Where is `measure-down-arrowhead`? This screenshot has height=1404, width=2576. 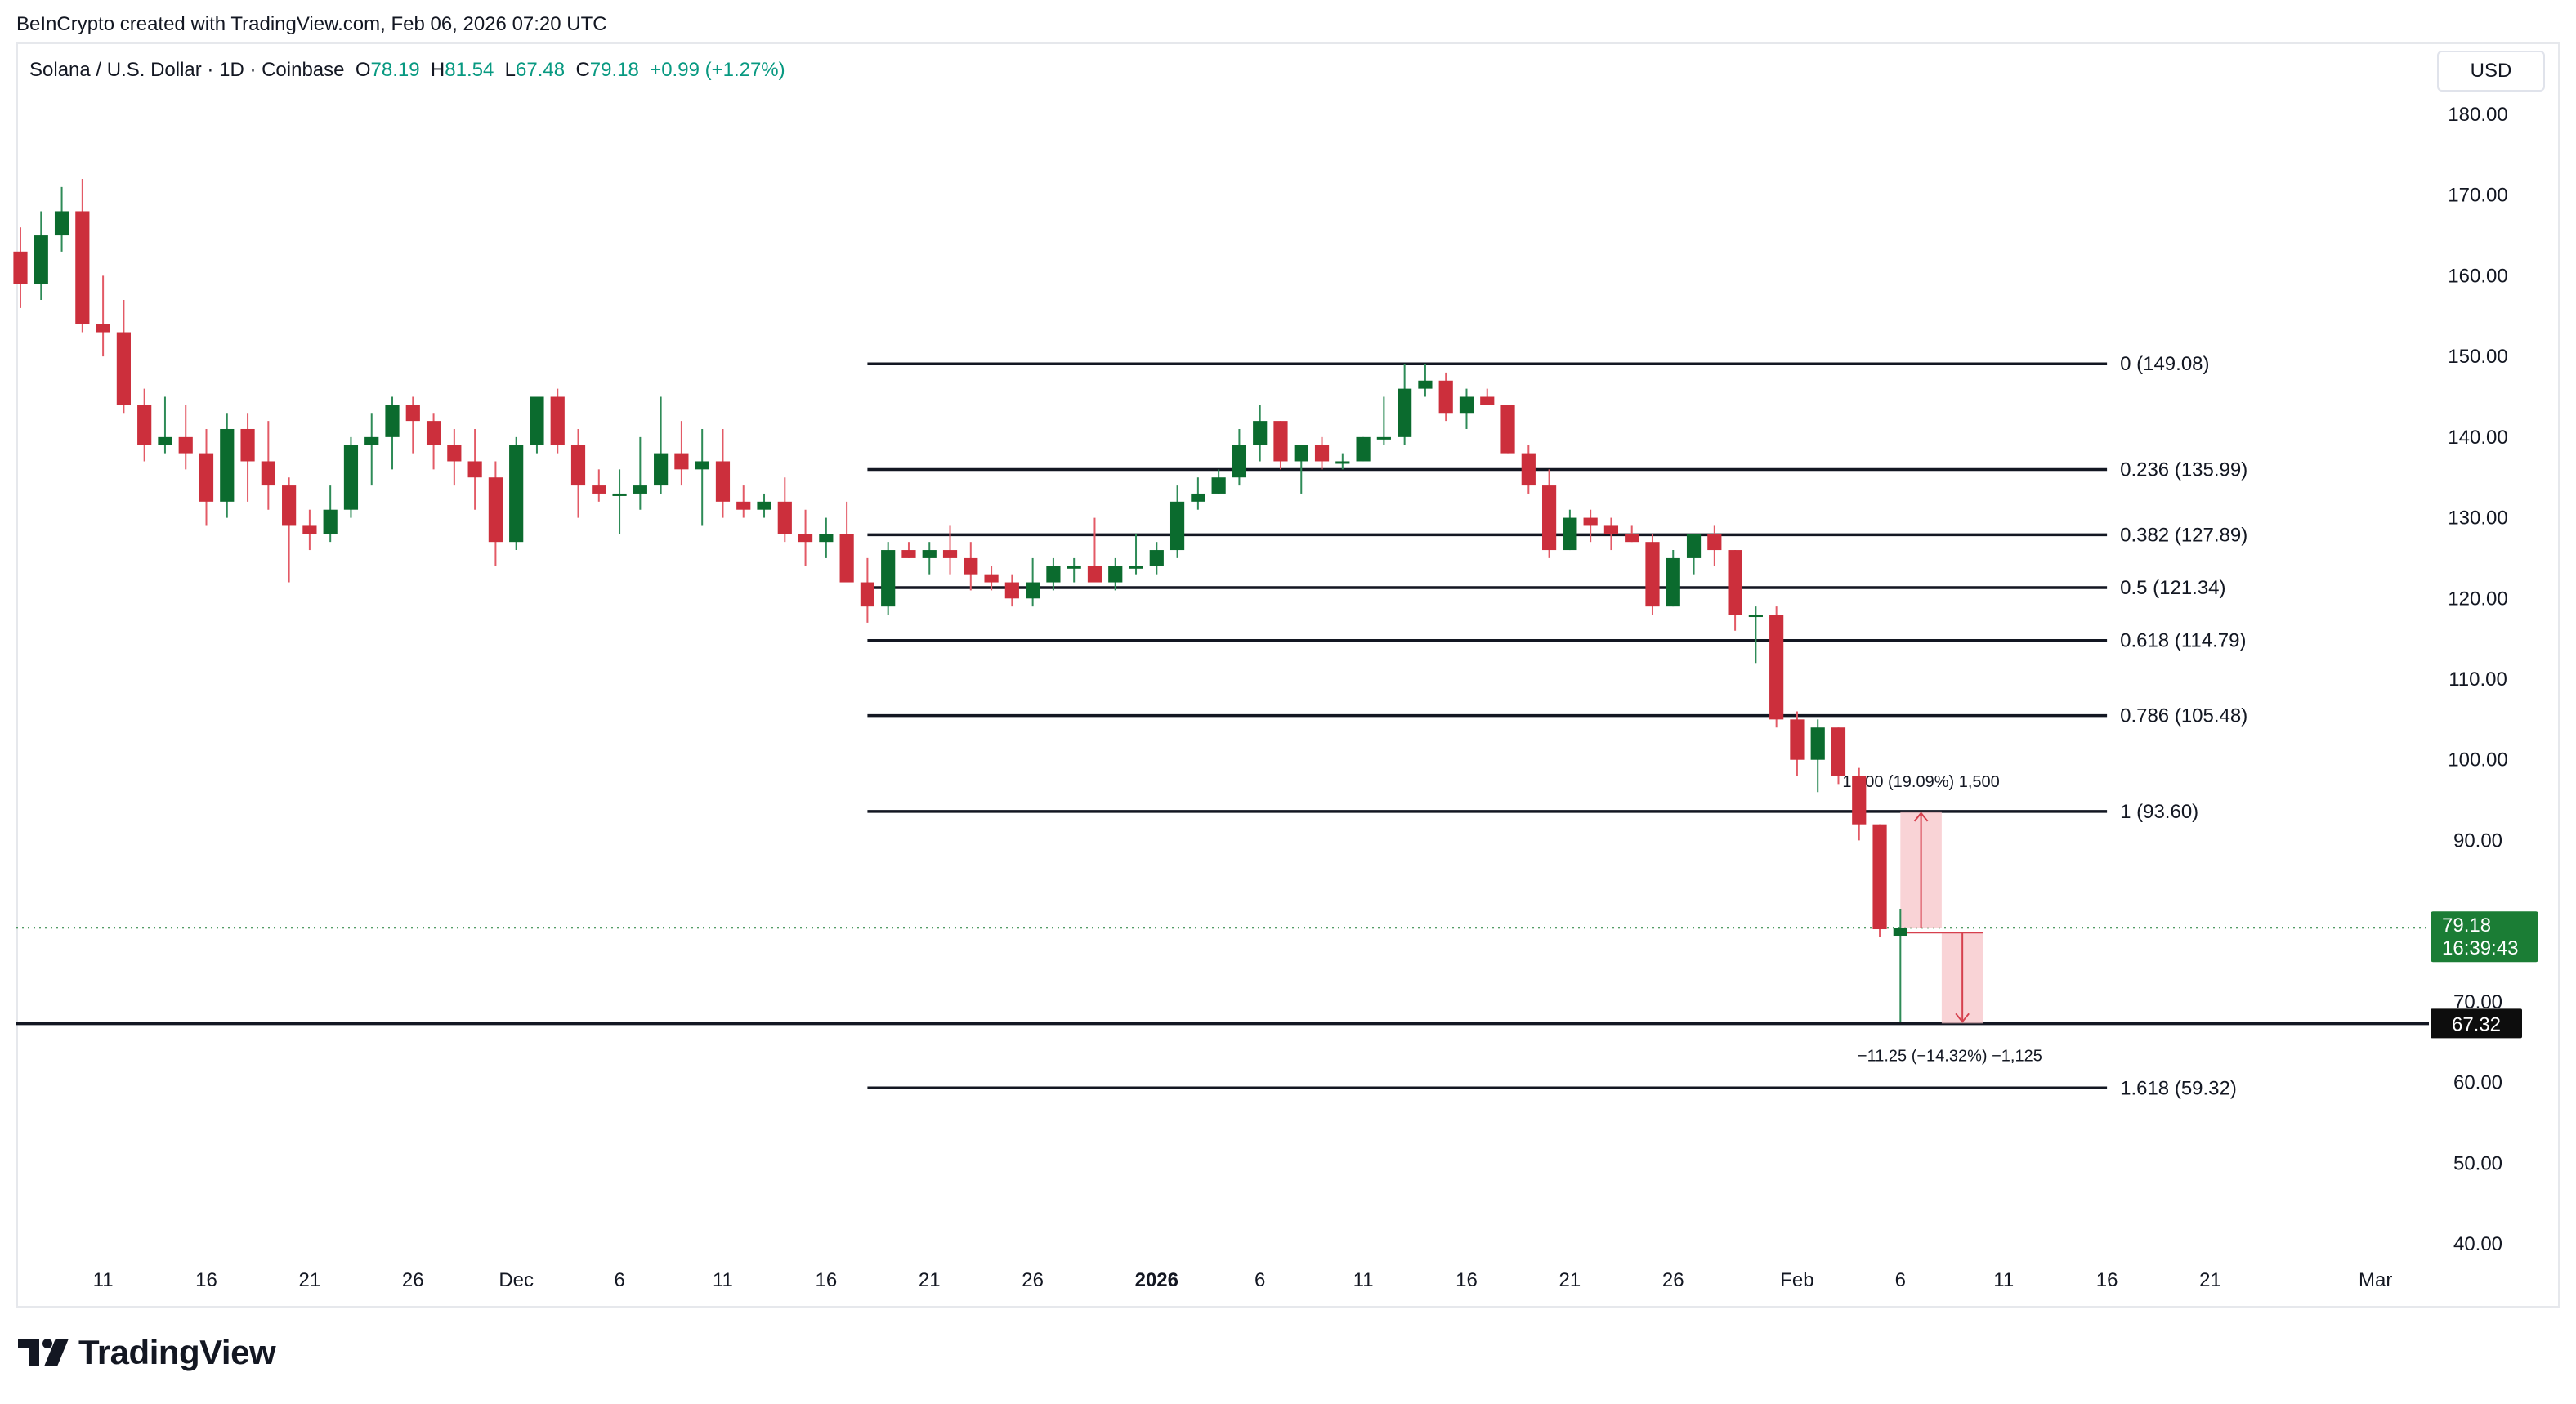 measure-down-arrowhead is located at coordinates (1962, 1018).